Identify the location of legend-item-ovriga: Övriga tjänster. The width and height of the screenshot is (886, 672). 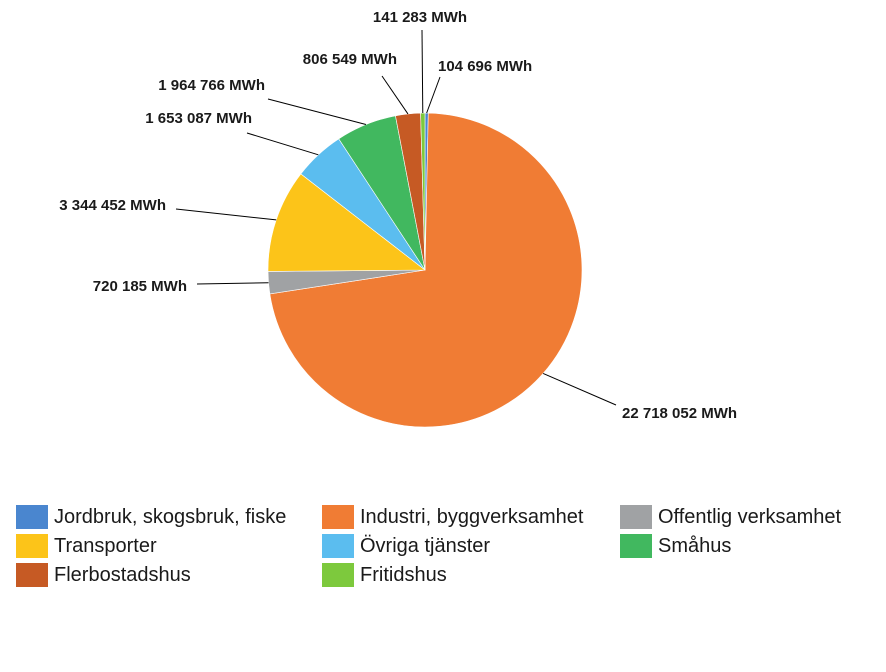
(406, 546).